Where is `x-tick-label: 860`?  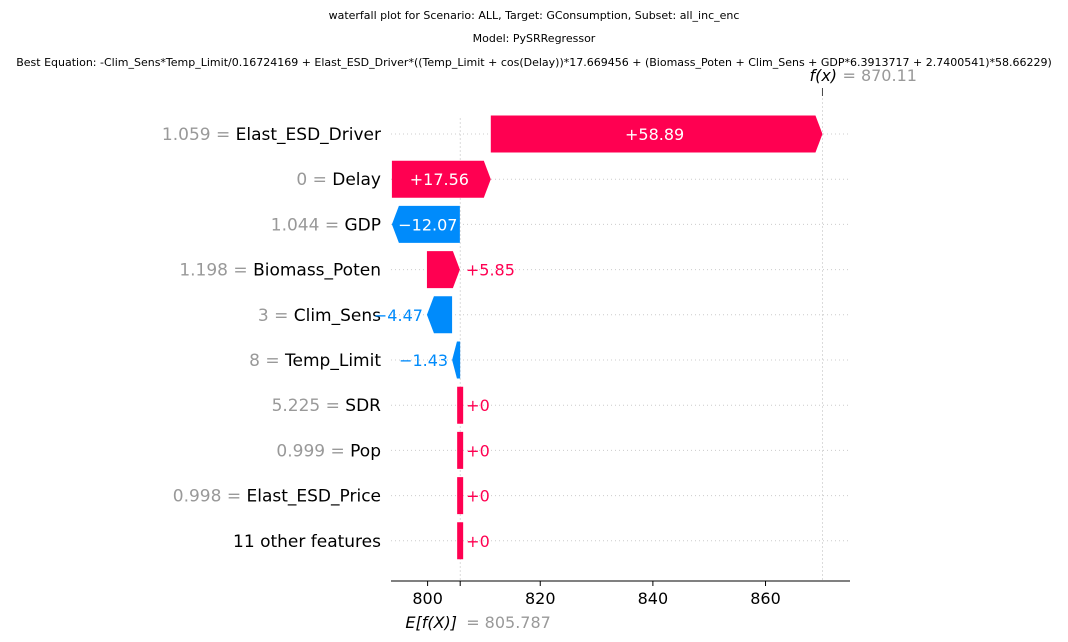
x-tick-label: 860 is located at coordinates (765, 598).